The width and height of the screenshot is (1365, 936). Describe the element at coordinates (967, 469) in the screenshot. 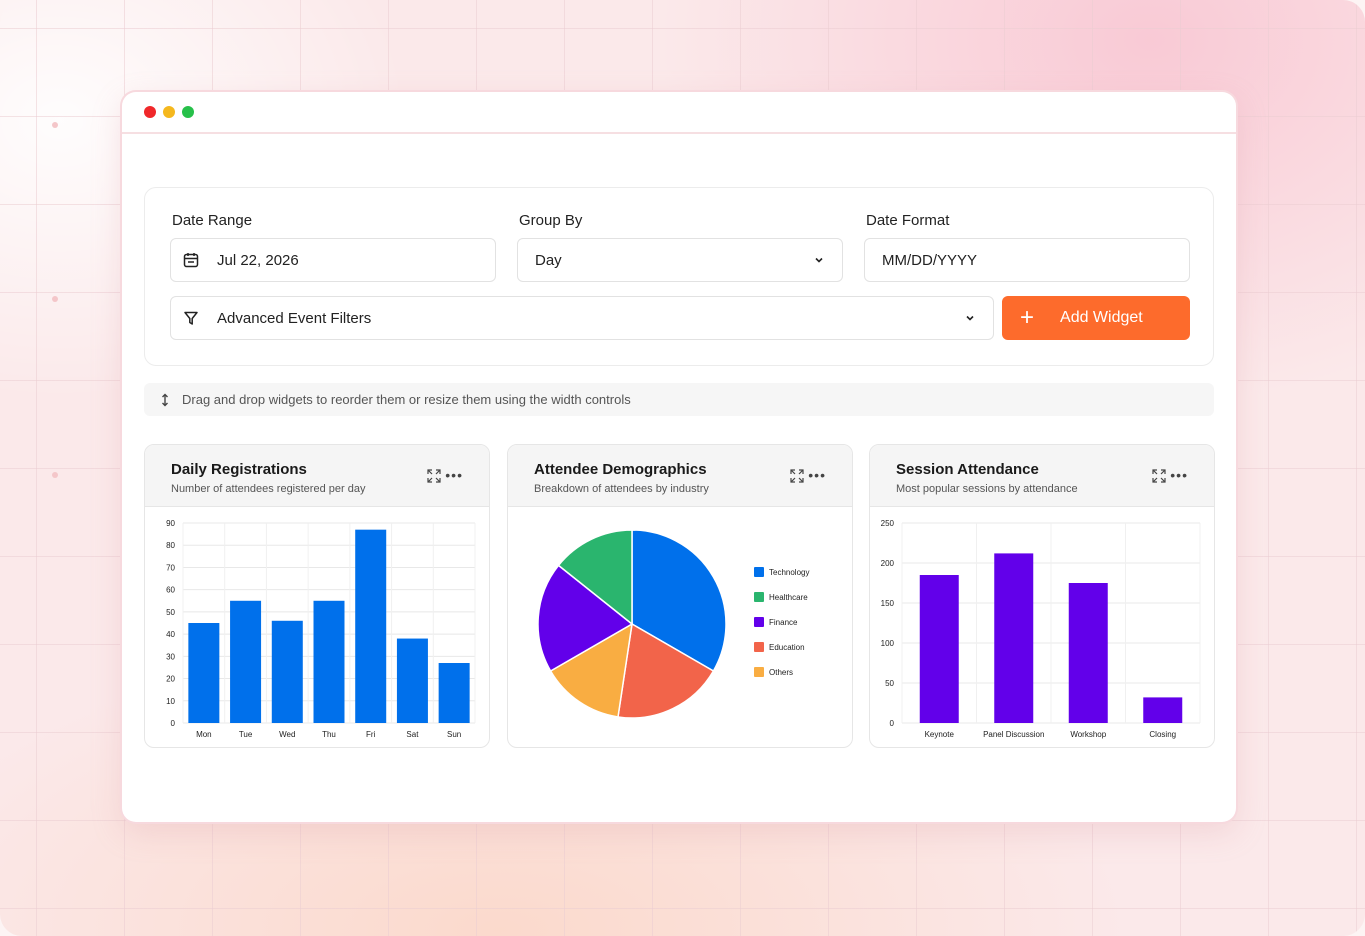

I see `widget-title: Session Attendance` at that location.